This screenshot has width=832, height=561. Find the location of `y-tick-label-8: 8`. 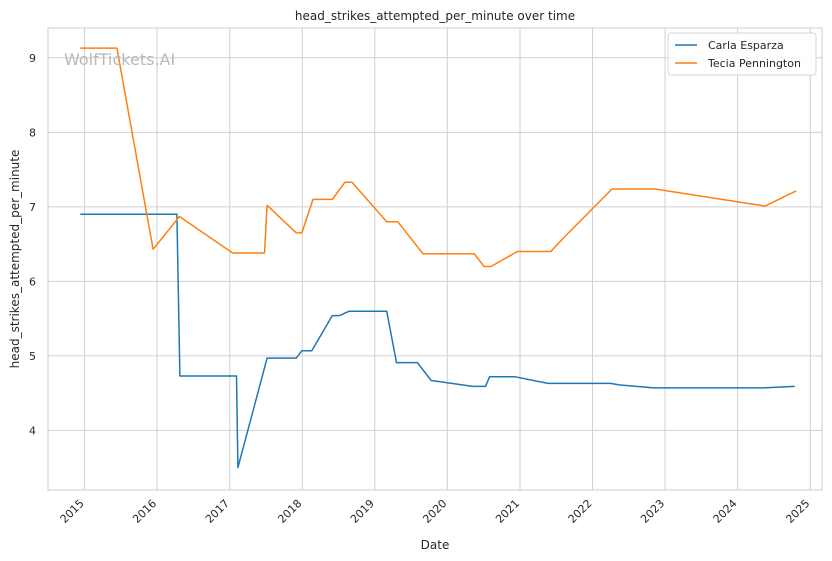

y-tick-label-8: 8 is located at coordinates (32, 132).